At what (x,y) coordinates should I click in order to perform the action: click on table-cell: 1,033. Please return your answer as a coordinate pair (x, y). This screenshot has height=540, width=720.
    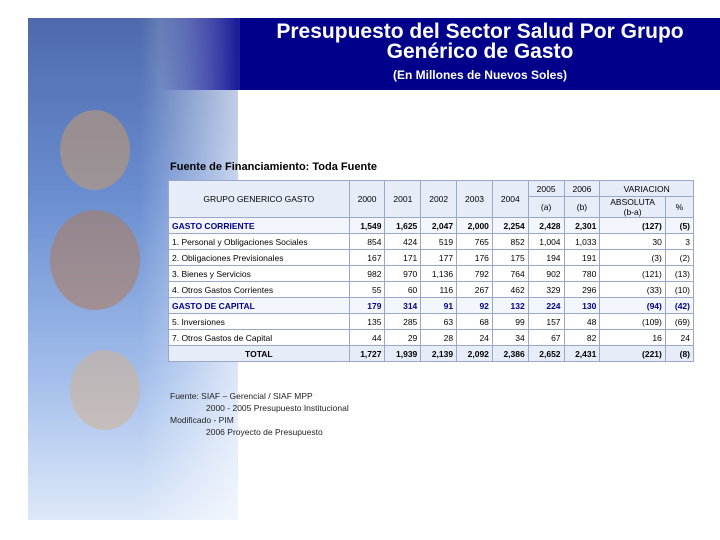
    Looking at the image, I should click on (582, 241).